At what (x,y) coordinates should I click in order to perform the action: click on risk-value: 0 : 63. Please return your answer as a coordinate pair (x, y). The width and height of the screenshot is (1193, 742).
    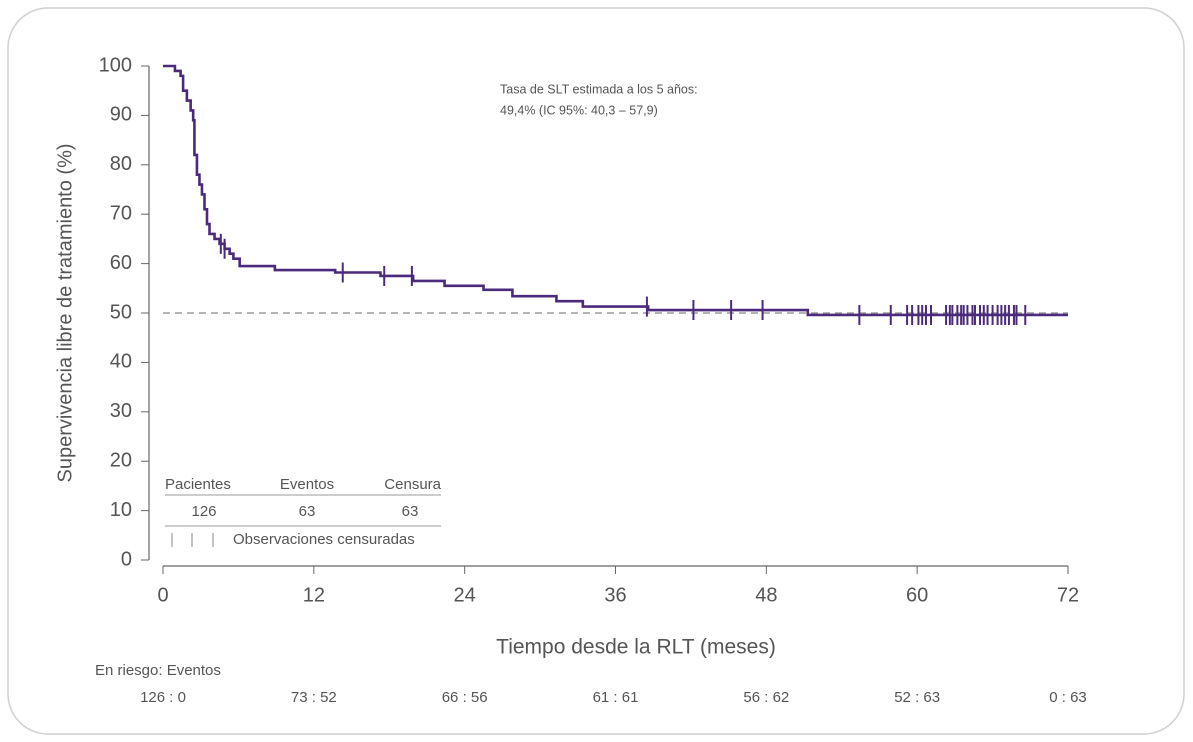
    Looking at the image, I should click on (1068, 697).